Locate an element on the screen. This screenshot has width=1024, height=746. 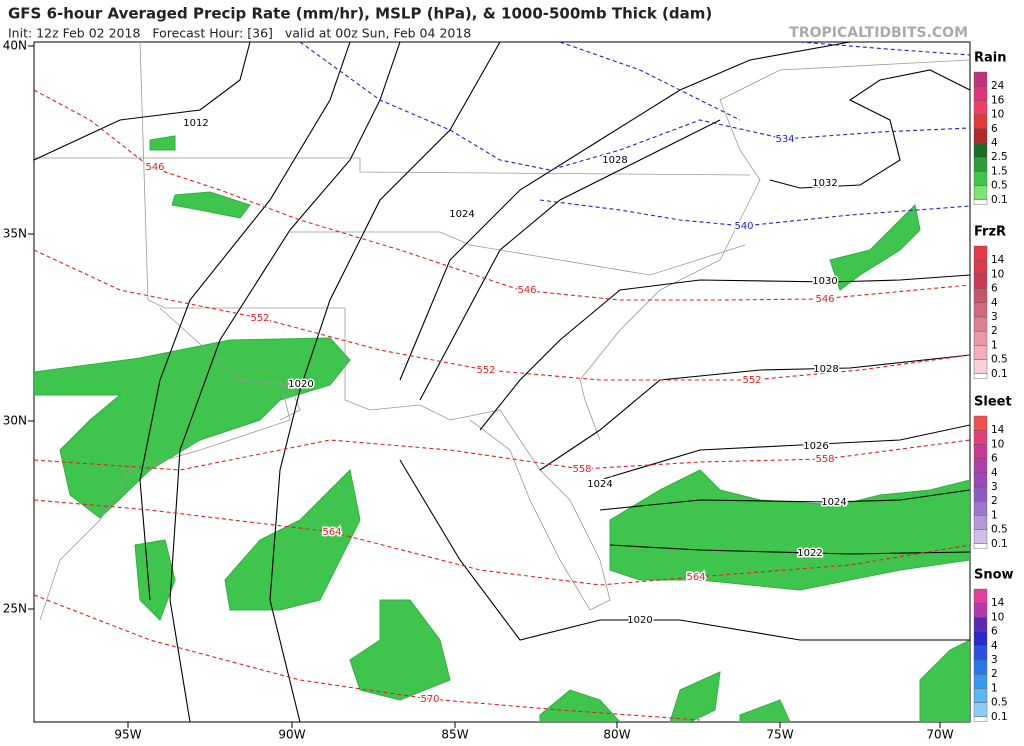
legend-title: FrzR is located at coordinates (990, 232).